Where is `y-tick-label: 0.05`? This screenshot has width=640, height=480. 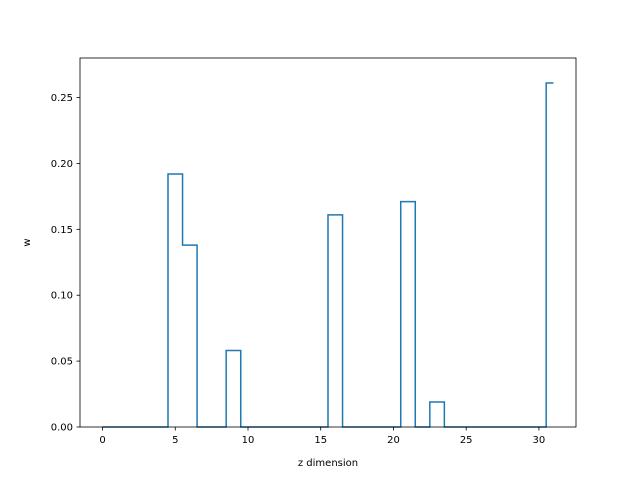 y-tick-label: 0.05 is located at coordinates (62, 362).